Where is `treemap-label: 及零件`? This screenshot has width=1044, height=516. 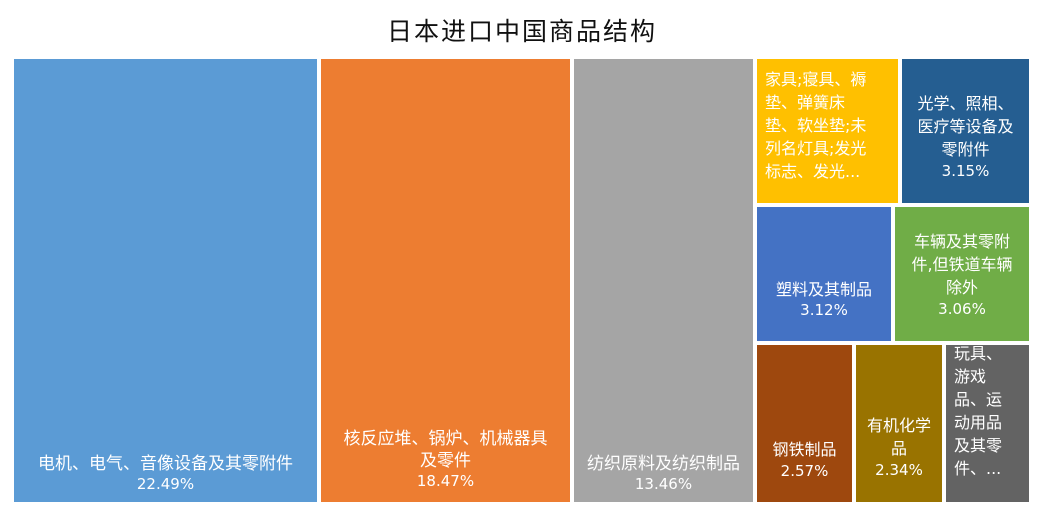 treemap-label: 及零件 is located at coordinates (445, 461).